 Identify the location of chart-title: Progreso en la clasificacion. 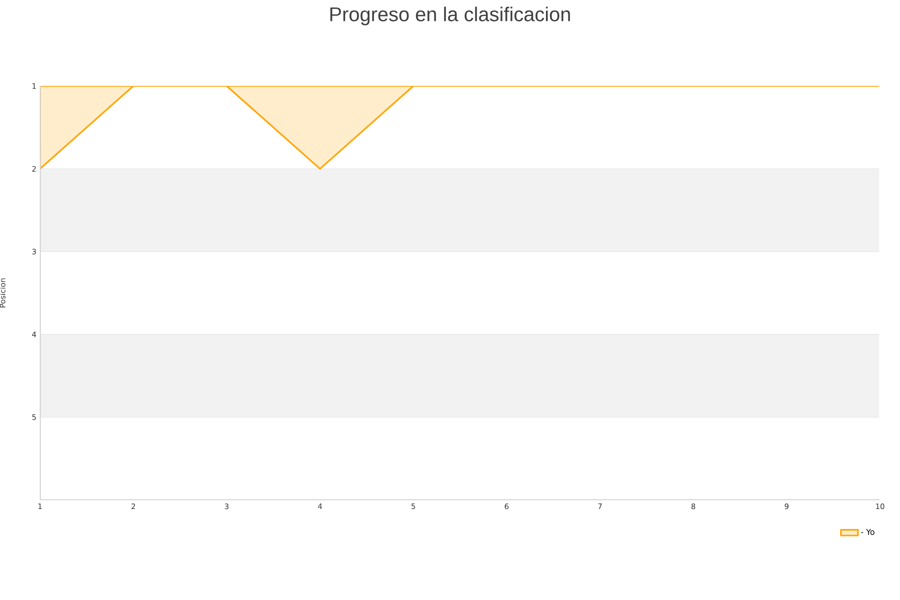
(450, 16).